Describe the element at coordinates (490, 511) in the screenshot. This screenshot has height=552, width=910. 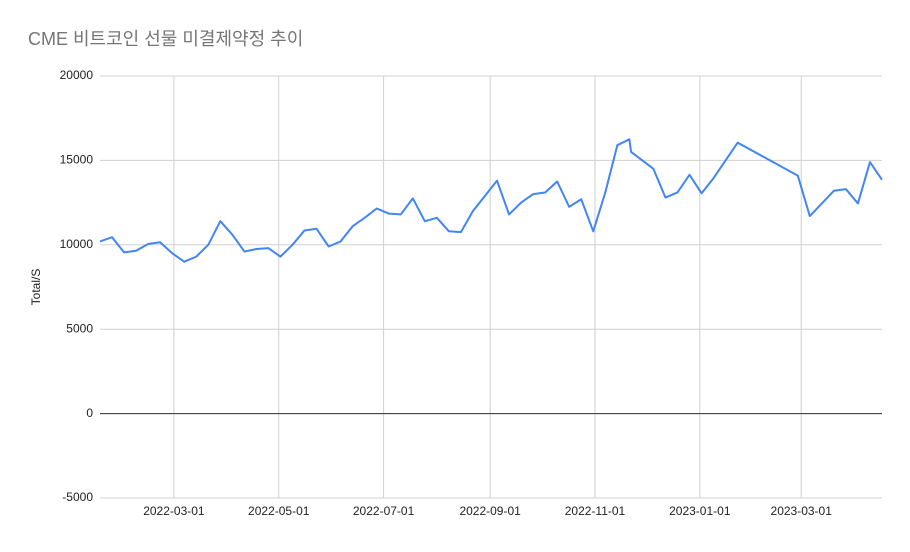
I see `x-tick-label: 2022-09-01` at that location.